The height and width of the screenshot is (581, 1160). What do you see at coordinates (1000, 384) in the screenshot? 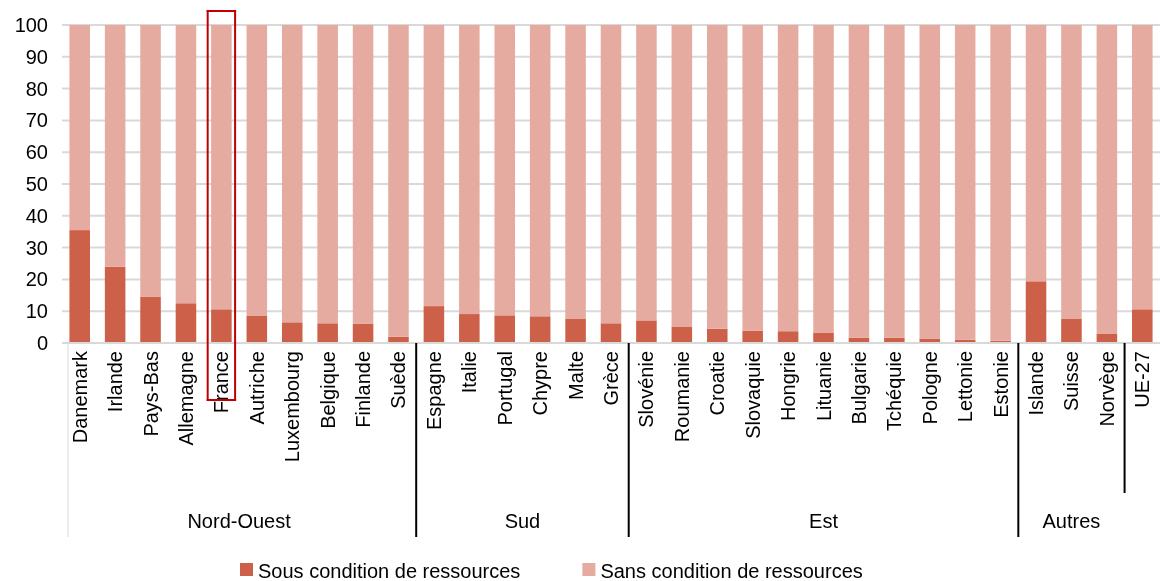
I see `x-tick-label: Estonie` at bounding box center [1000, 384].